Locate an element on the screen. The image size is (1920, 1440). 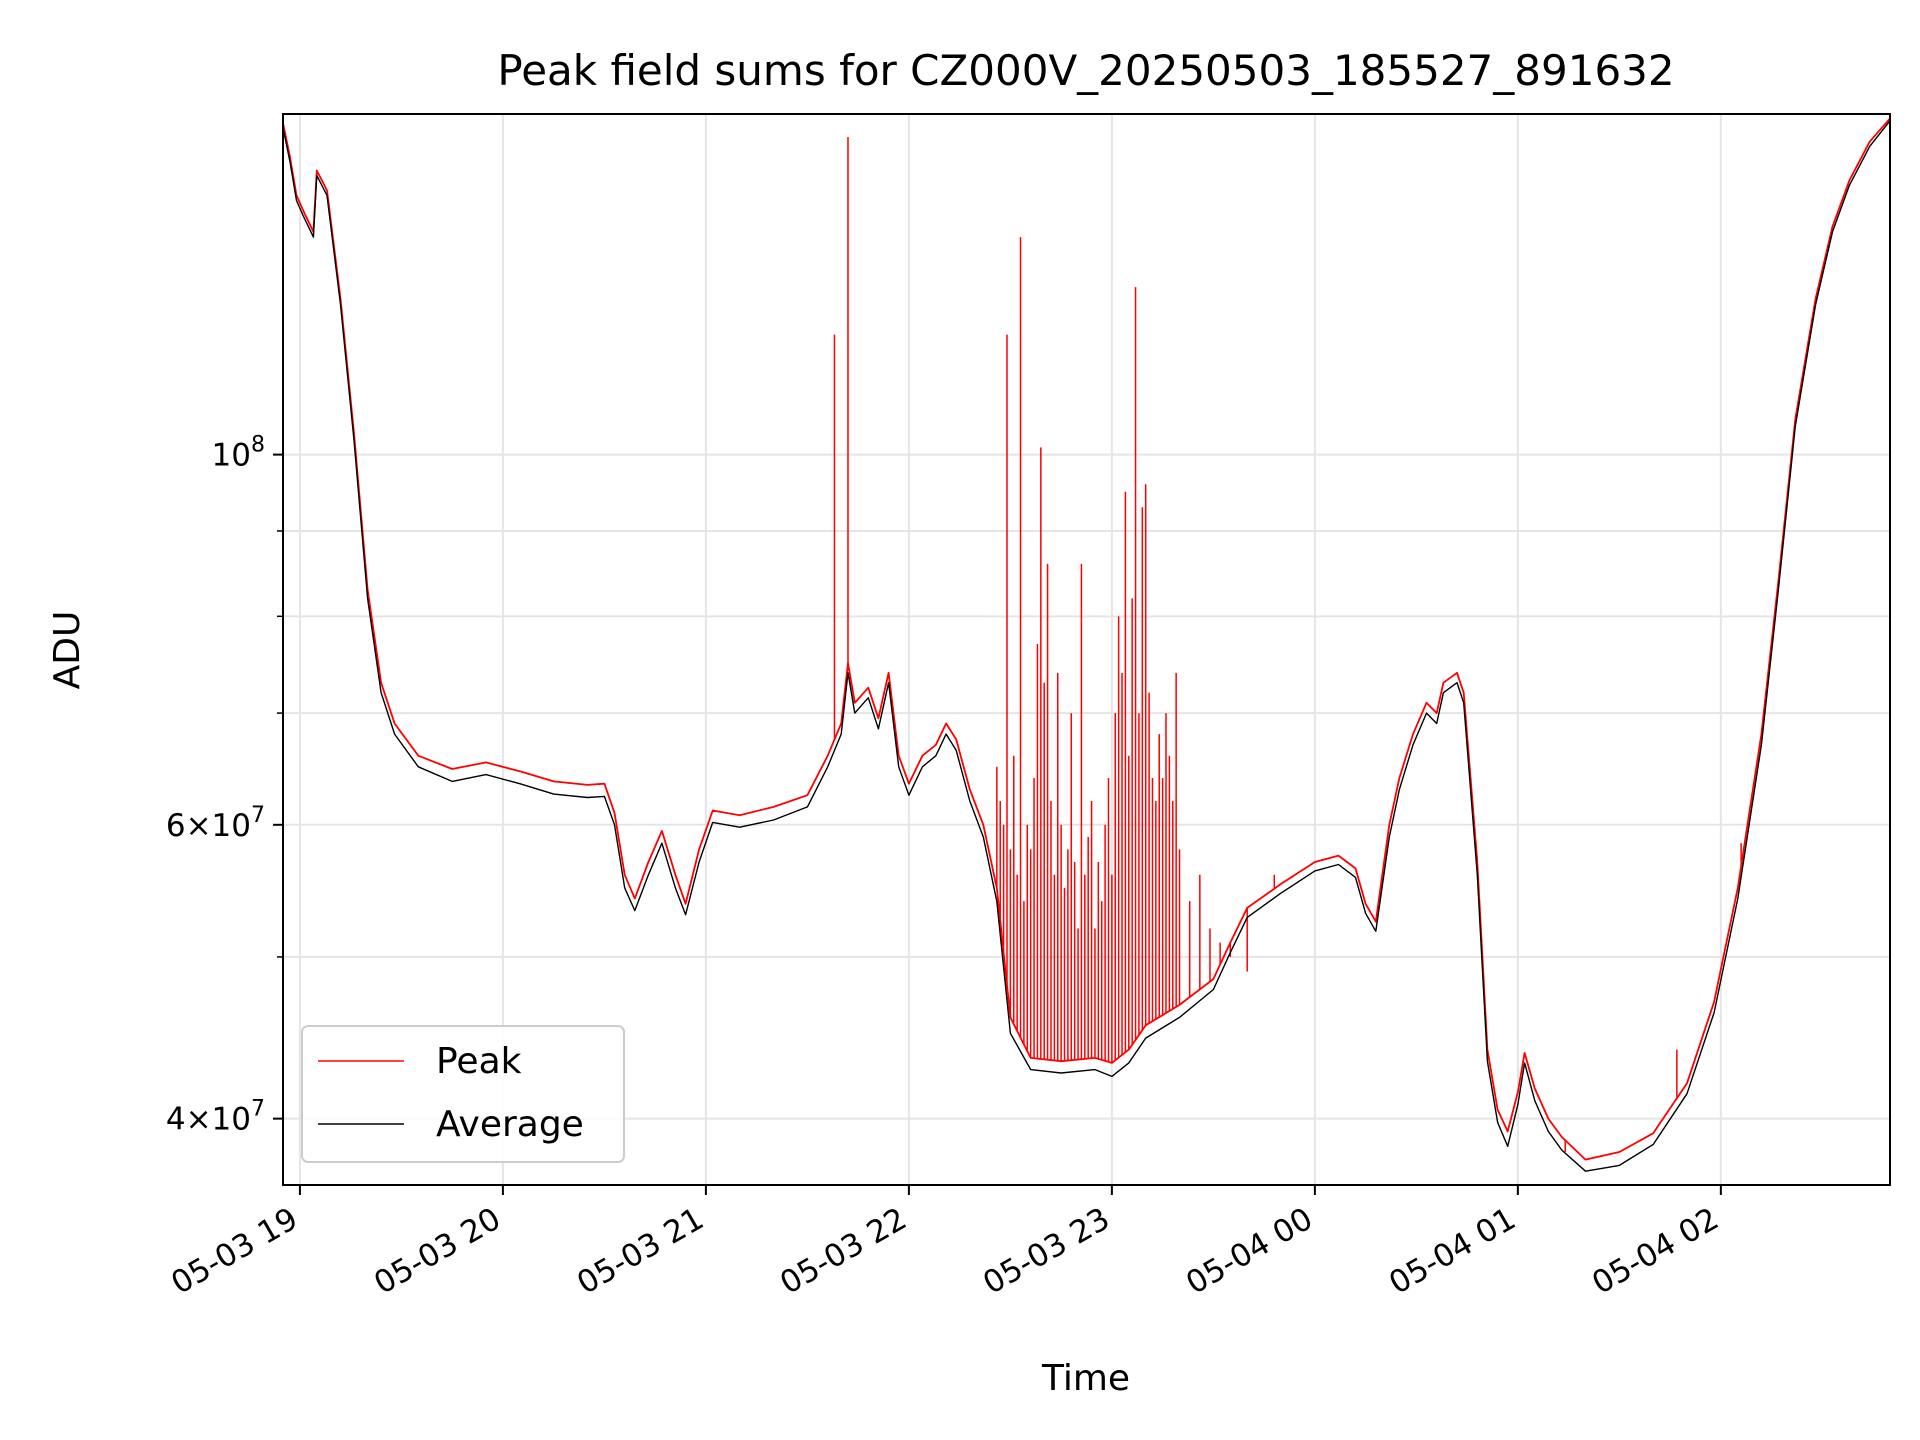
legend-label-peak: Peak is located at coordinates (479, 1061).